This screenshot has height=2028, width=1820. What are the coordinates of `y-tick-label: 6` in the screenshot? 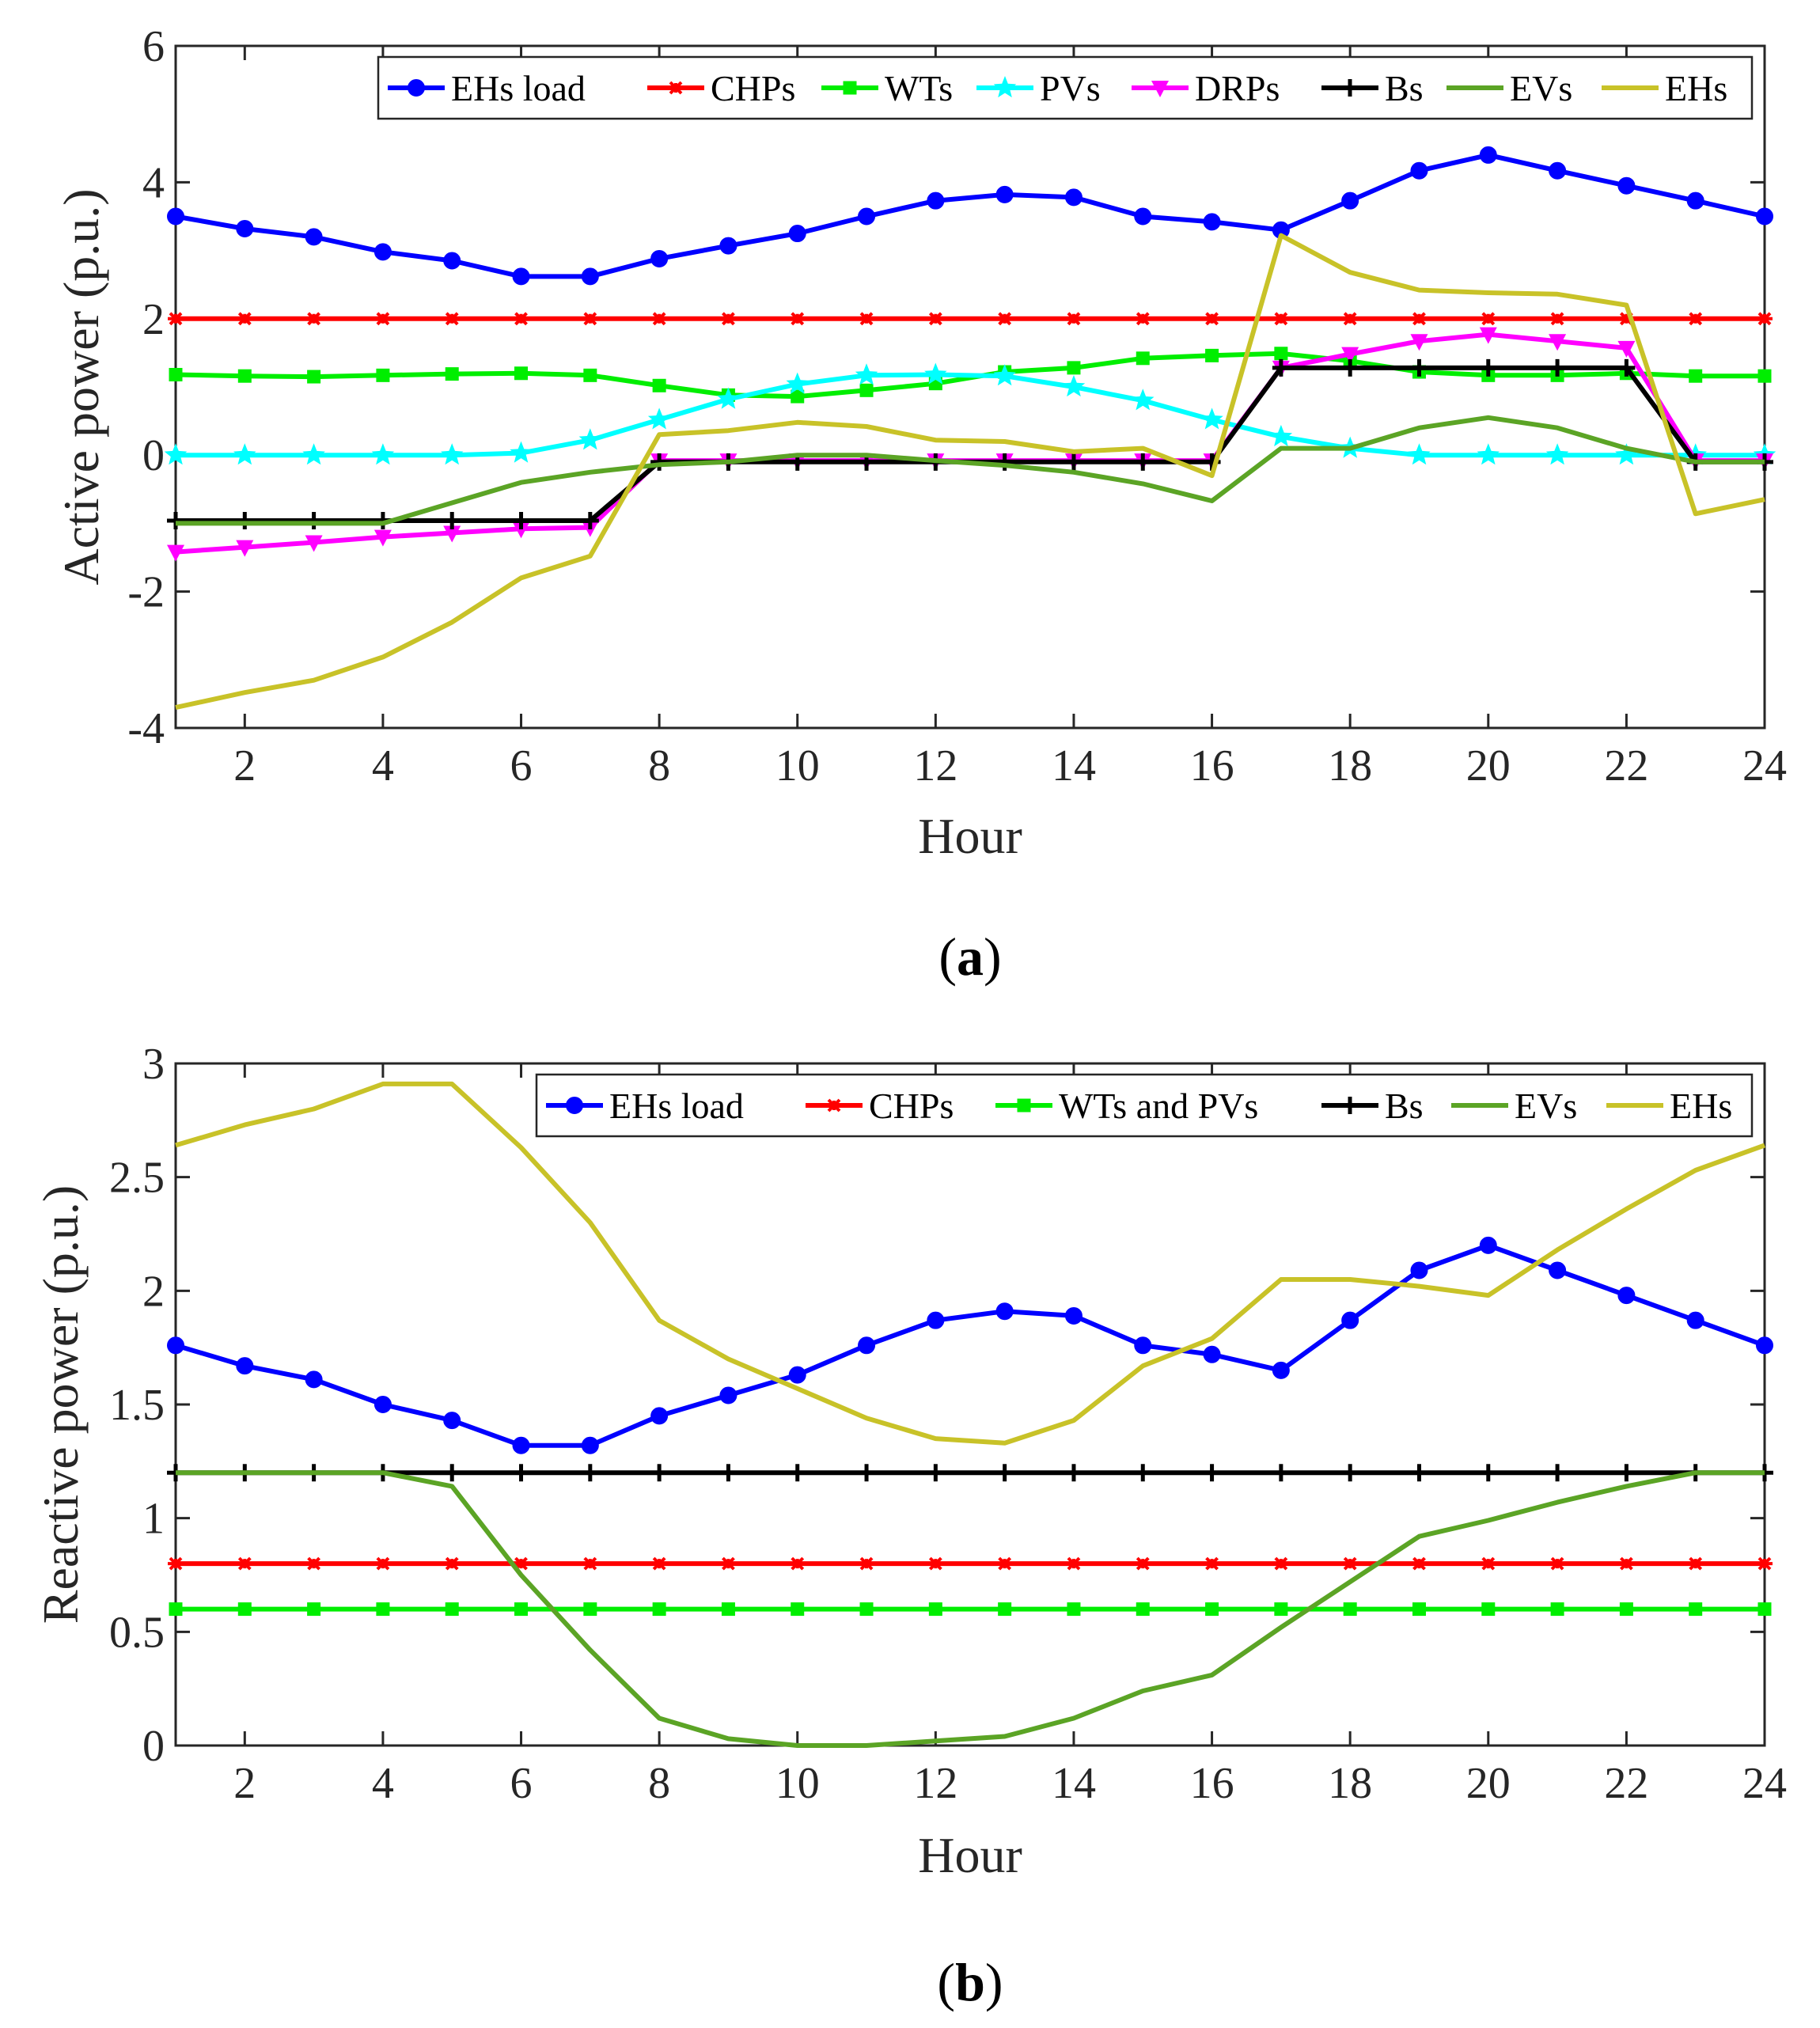 It's located at (153, 47).